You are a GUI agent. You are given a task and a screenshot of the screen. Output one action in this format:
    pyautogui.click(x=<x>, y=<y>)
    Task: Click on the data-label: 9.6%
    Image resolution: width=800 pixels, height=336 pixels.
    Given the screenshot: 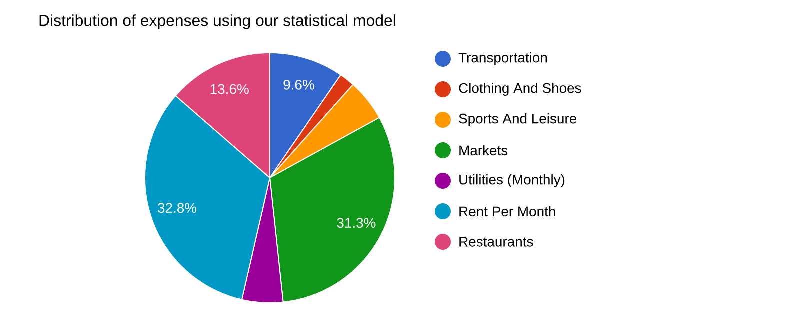 What is the action you would take?
    pyautogui.click(x=299, y=85)
    